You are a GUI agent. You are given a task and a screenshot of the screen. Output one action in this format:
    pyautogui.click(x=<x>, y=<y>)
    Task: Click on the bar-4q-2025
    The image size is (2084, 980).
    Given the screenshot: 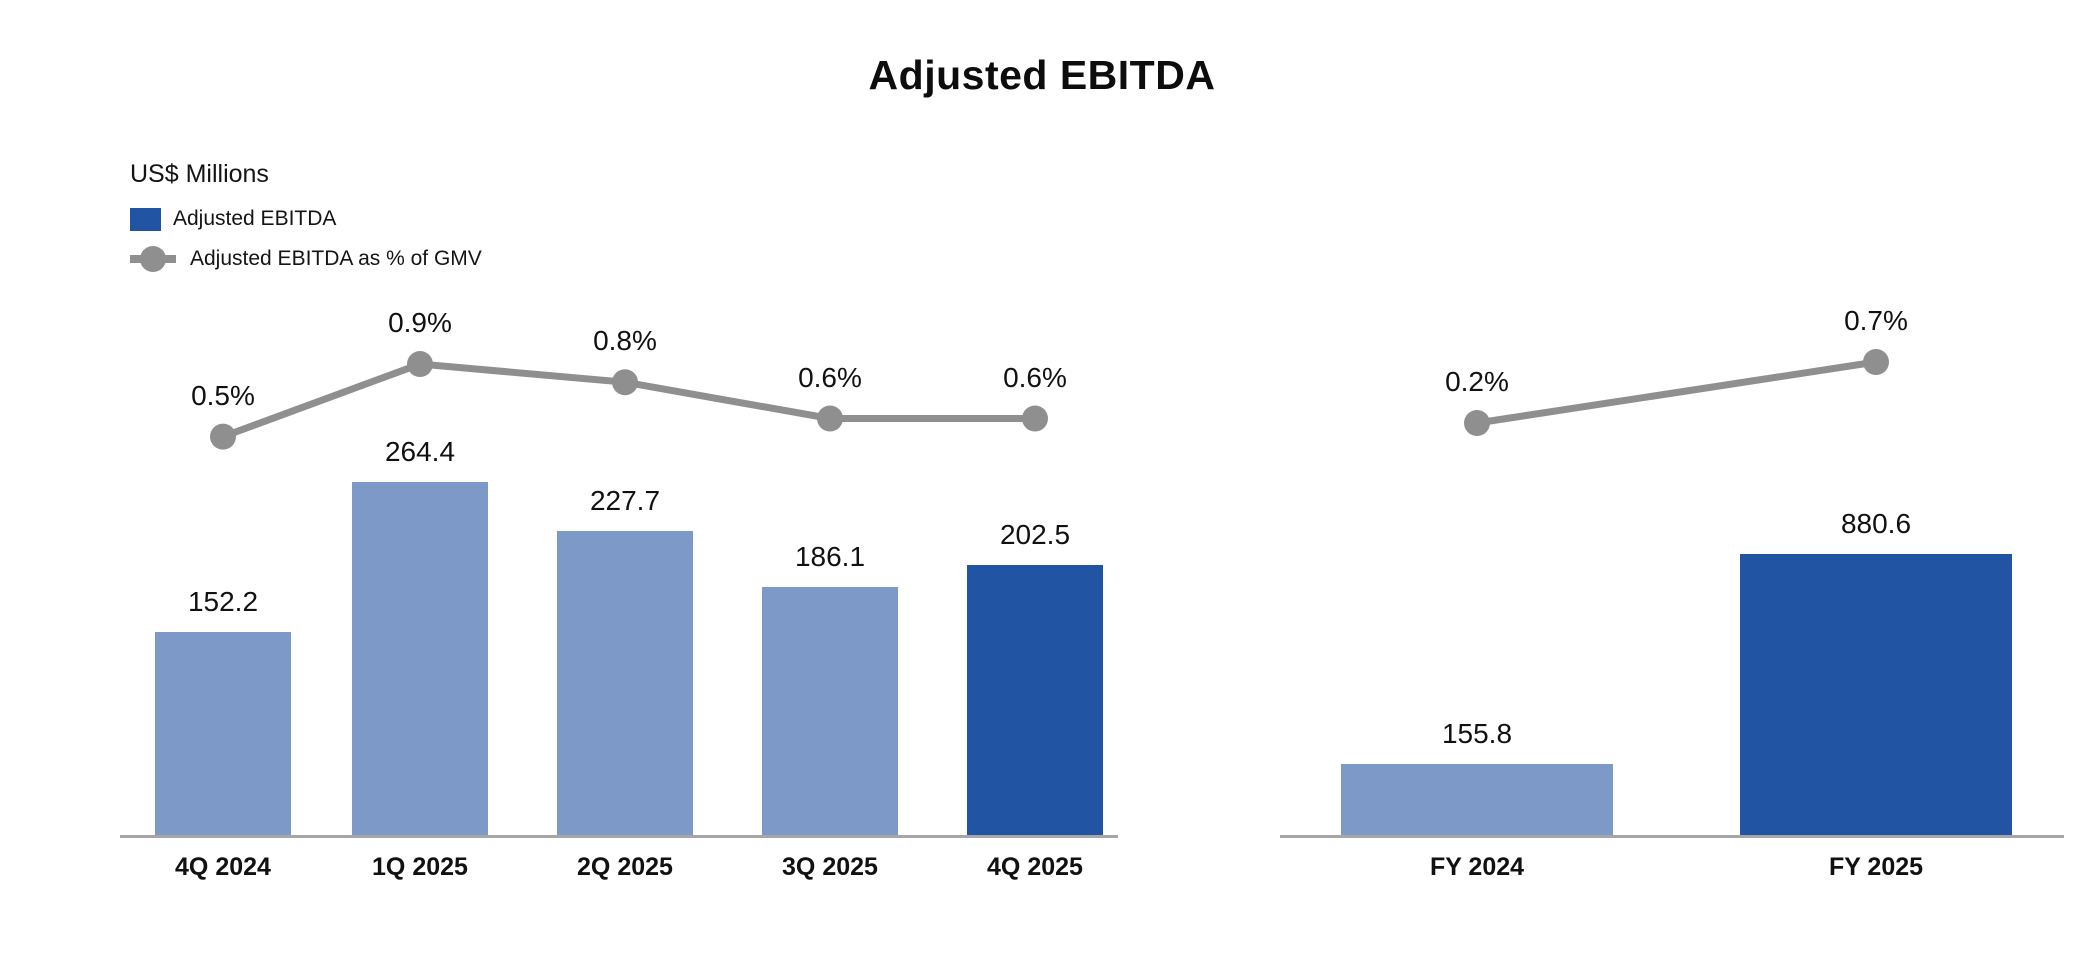 What is the action you would take?
    pyautogui.click(x=1035, y=700)
    